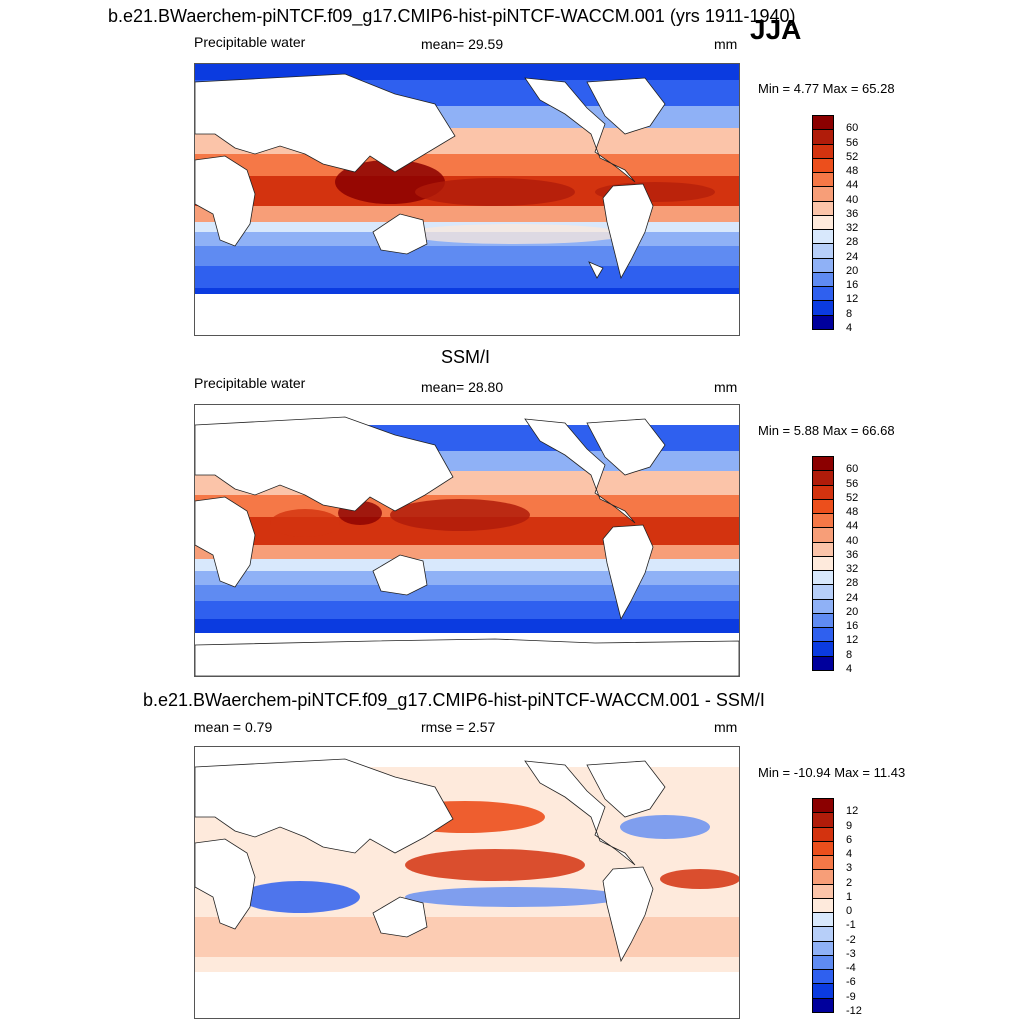  Describe the element at coordinates (852, 142) in the screenshot. I see `panel1-colorbar-tick: 56` at that location.